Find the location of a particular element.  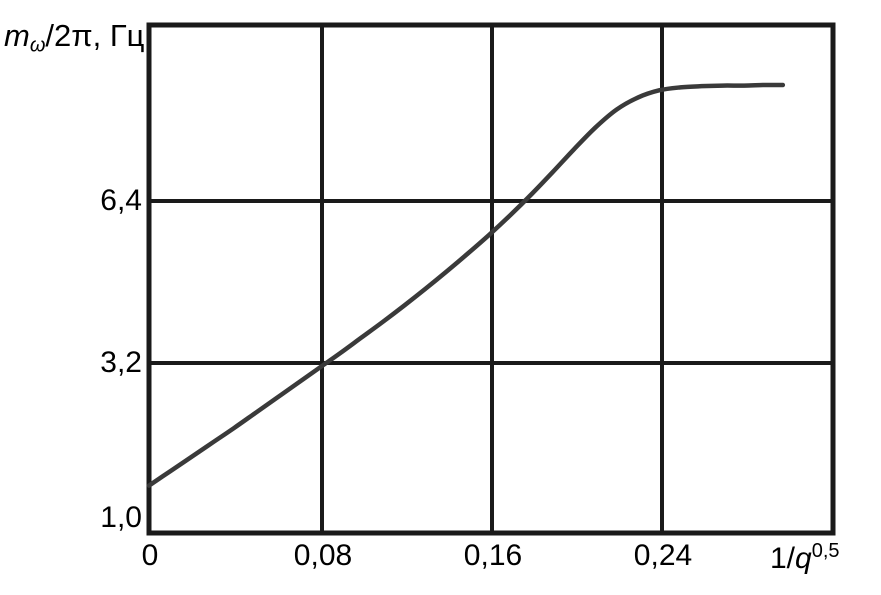

y-axis-title: mω/2π, Гц is located at coordinates (74, 38).